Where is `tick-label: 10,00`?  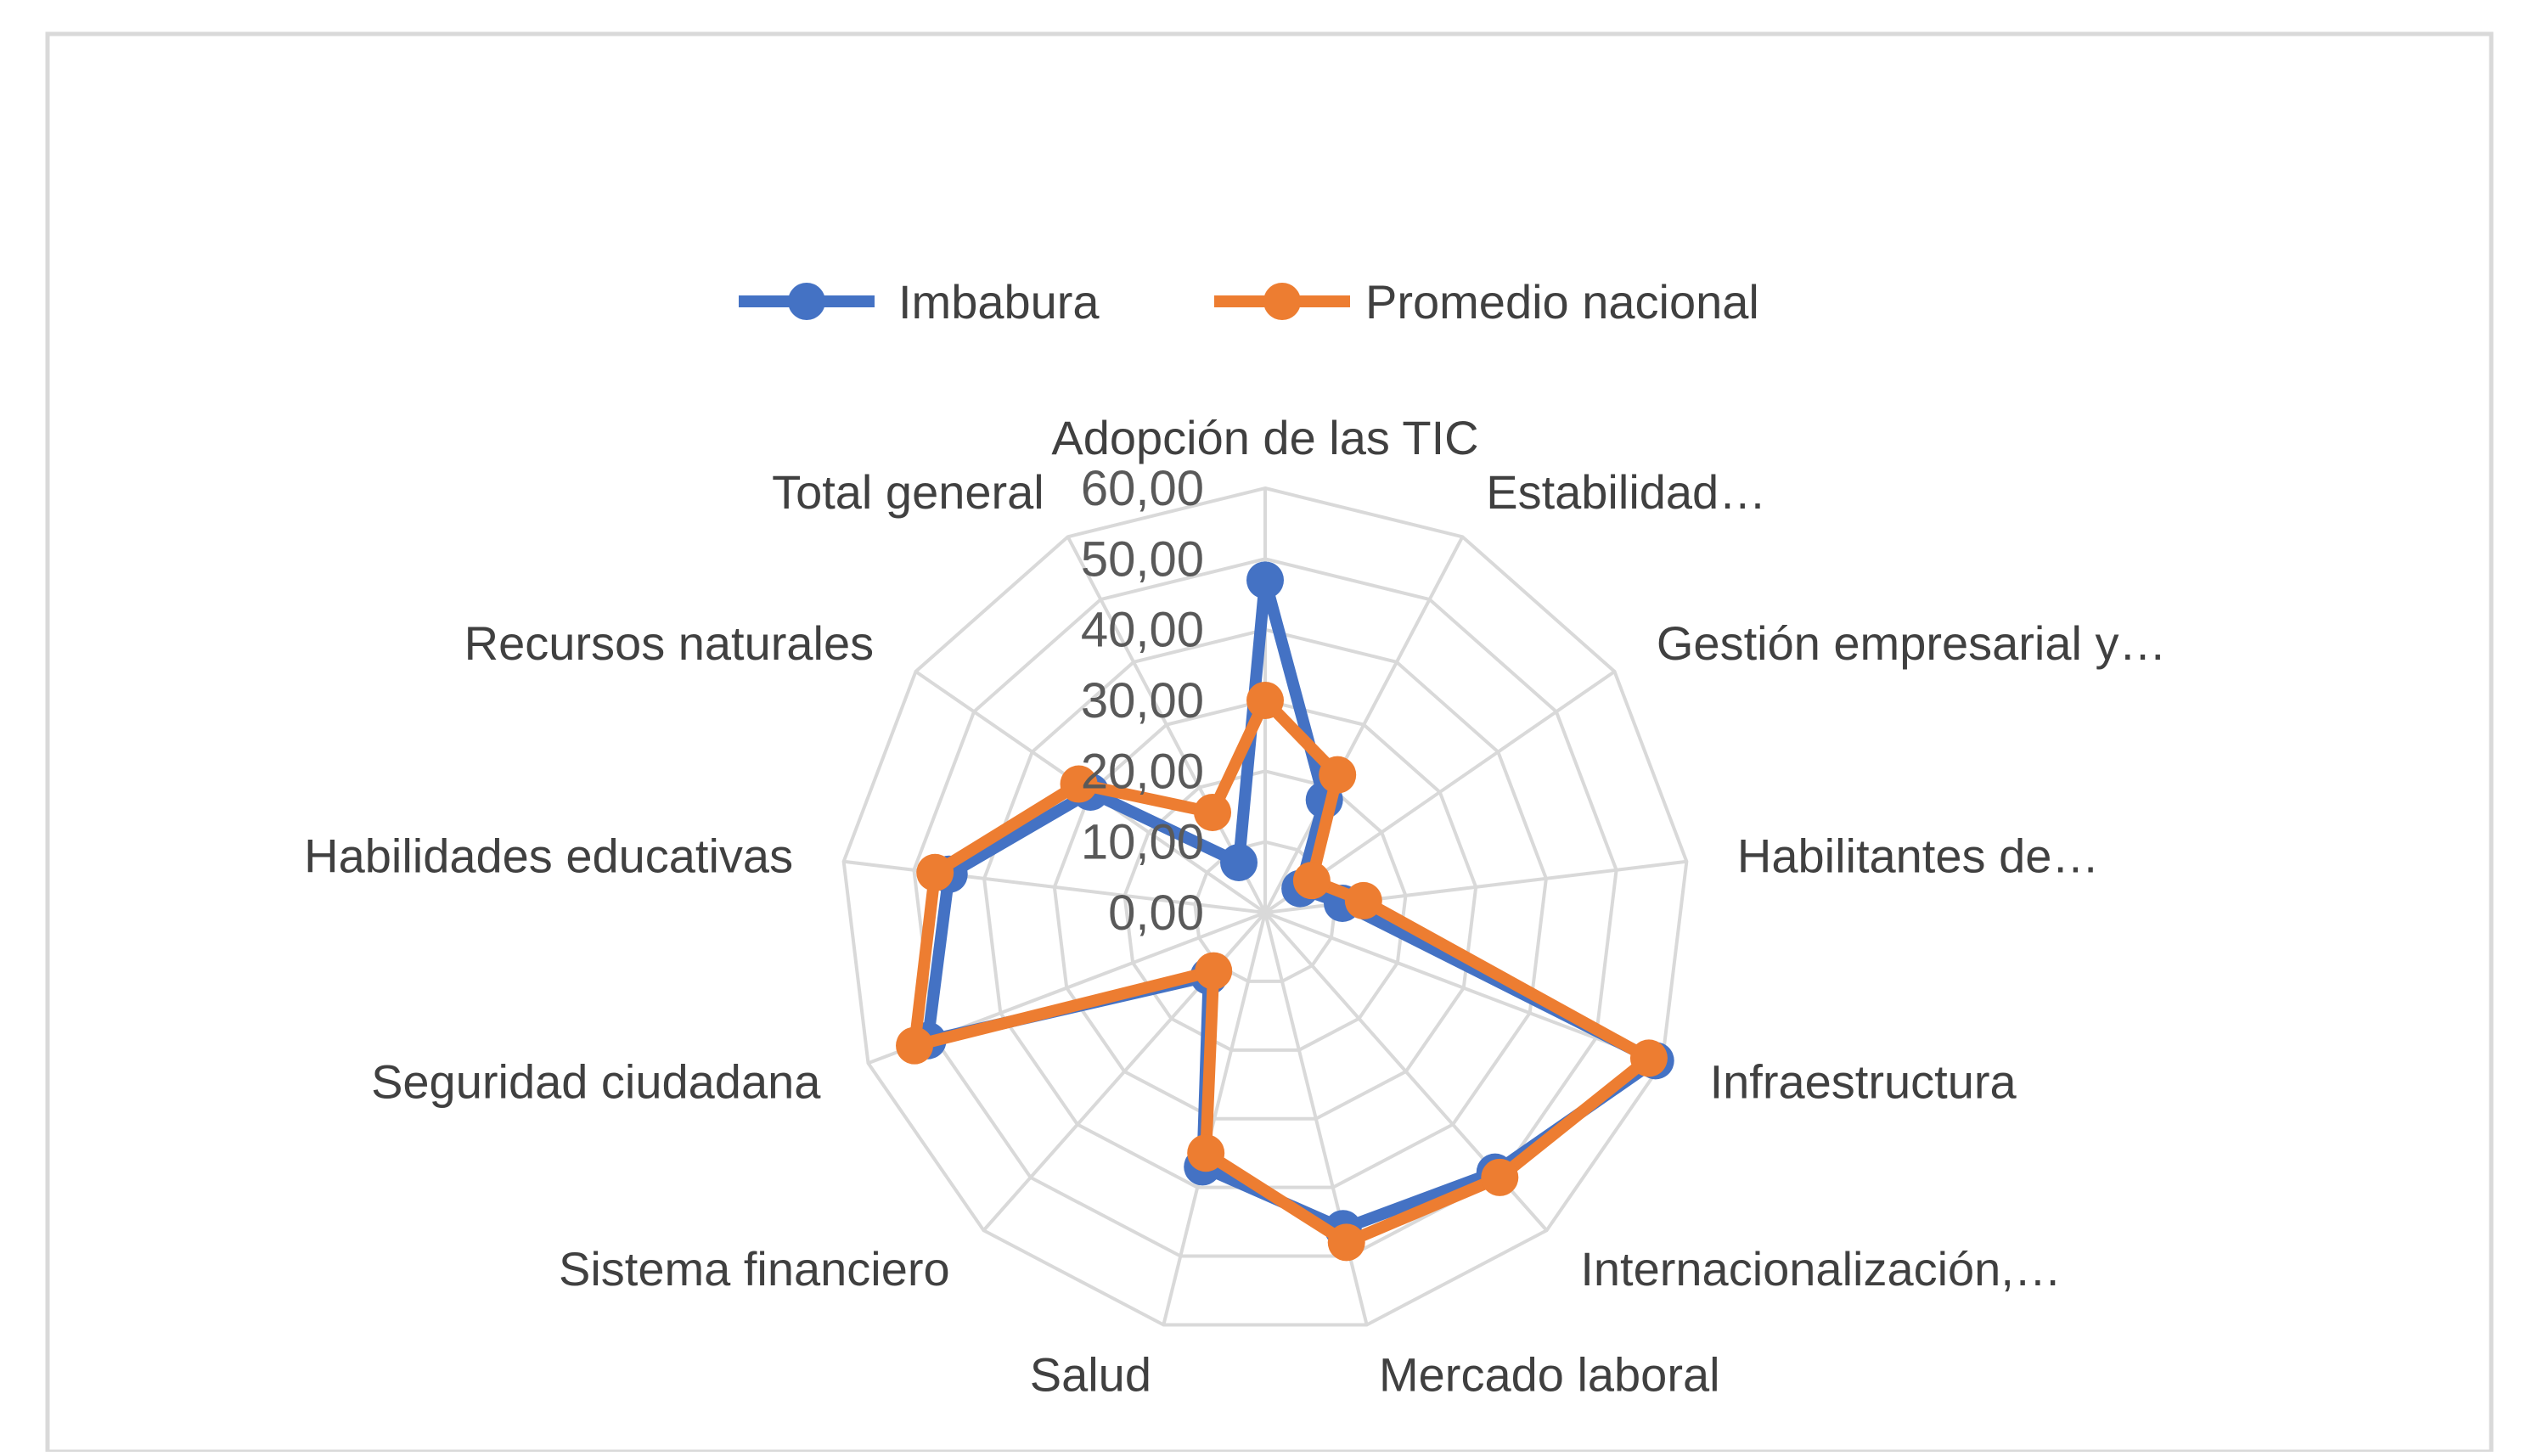
tick-label: 10,00 is located at coordinates (1142, 842).